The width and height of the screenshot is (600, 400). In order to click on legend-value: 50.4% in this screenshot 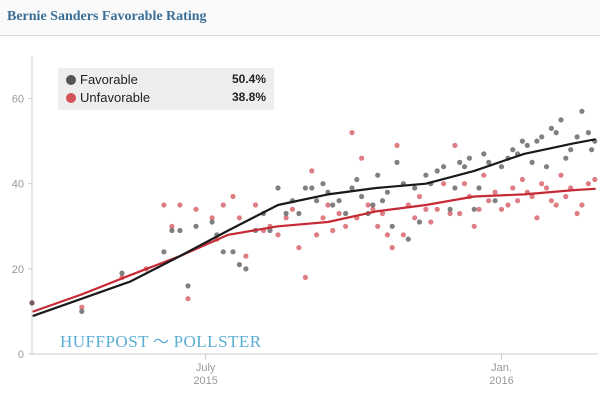, I will do `click(248, 79)`.